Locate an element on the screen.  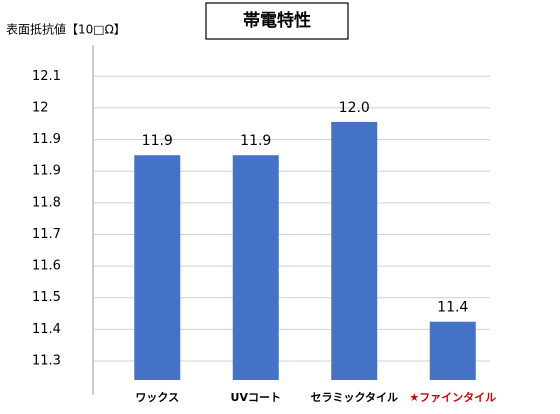
y-tick-label: 11.3 is located at coordinates (46, 361).